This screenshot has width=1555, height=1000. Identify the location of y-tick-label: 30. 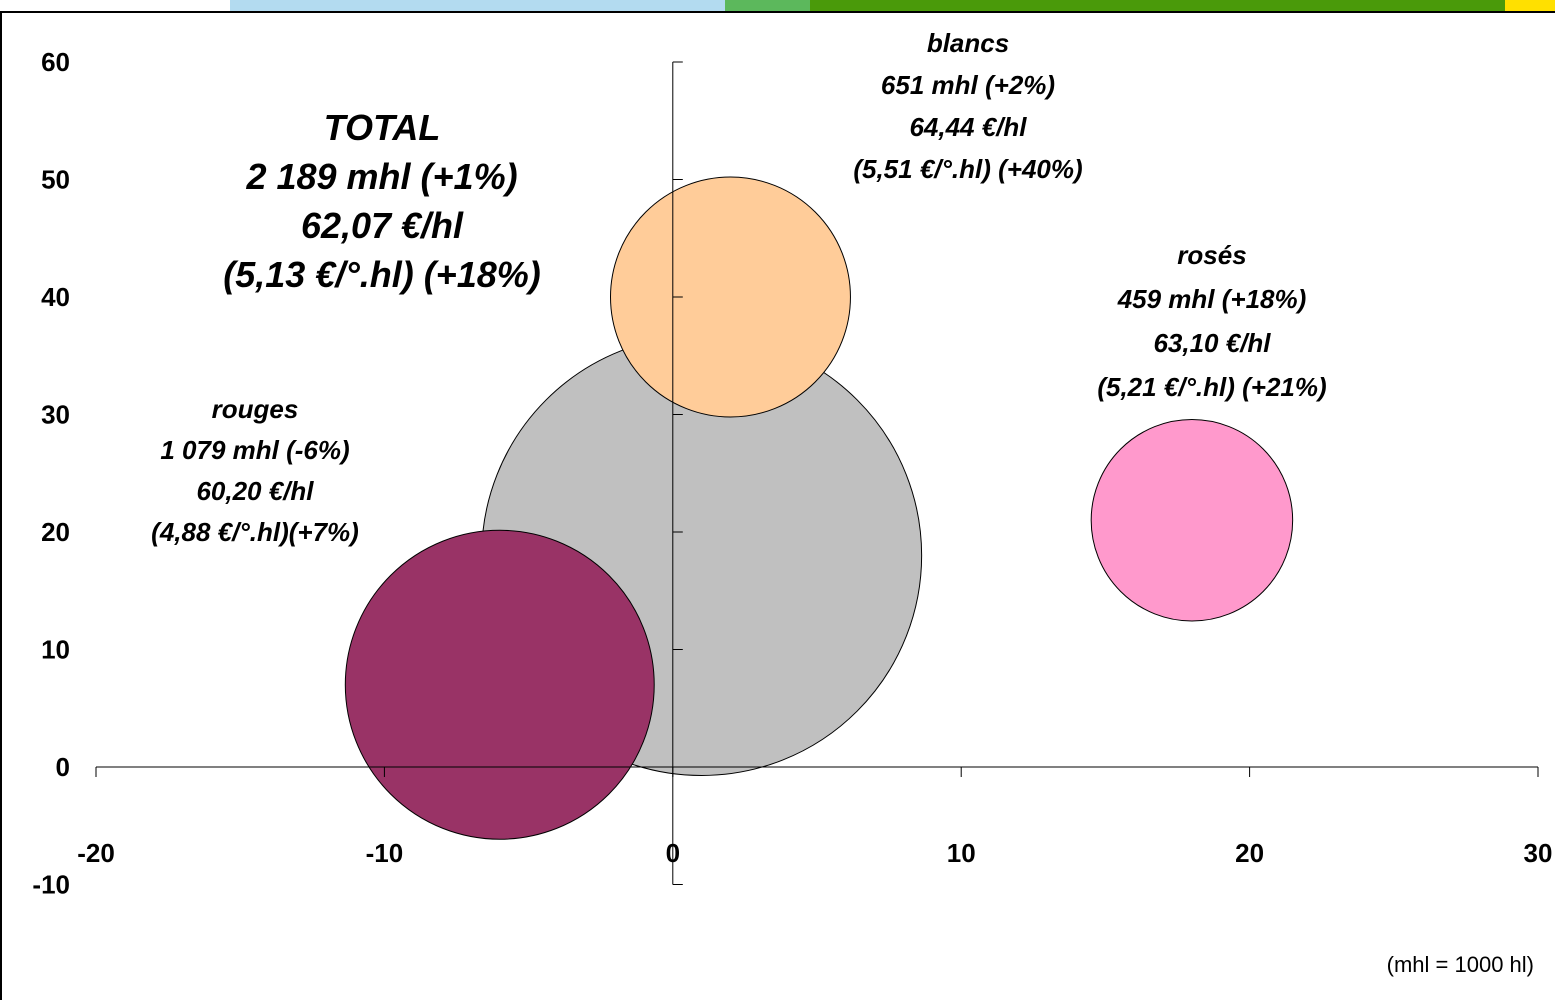
(55, 415).